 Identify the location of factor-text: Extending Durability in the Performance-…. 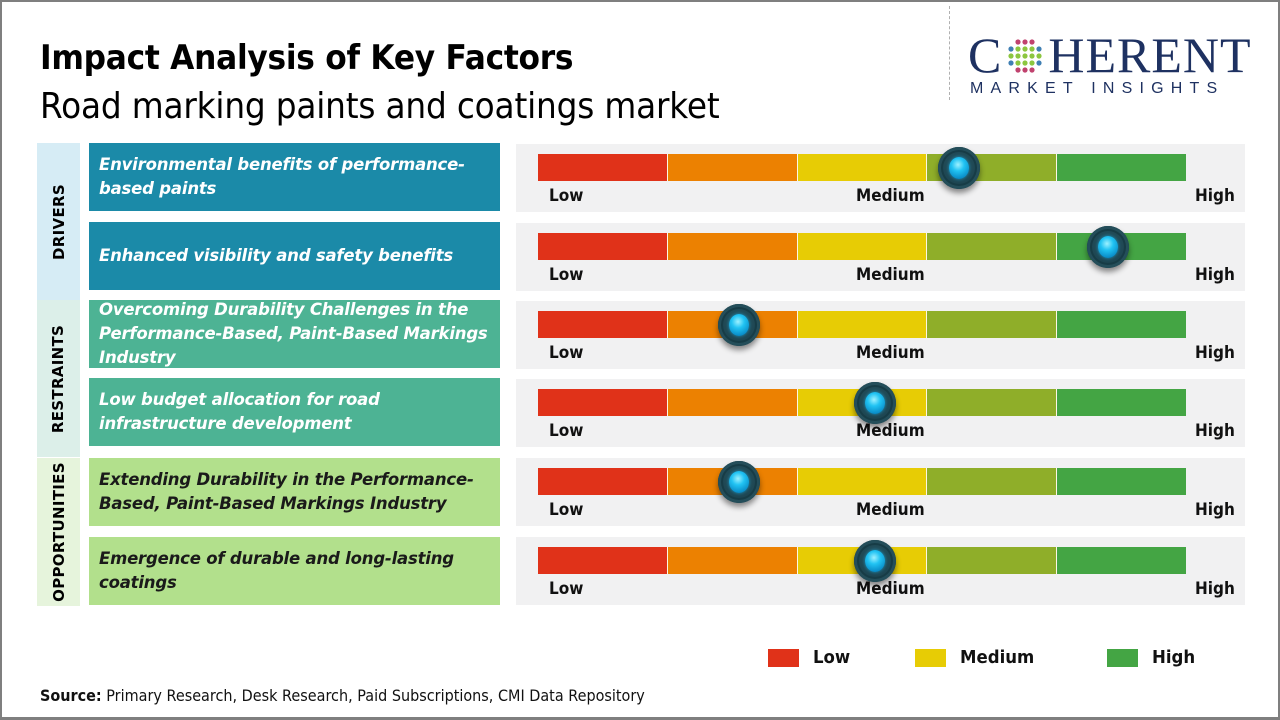
(286, 491).